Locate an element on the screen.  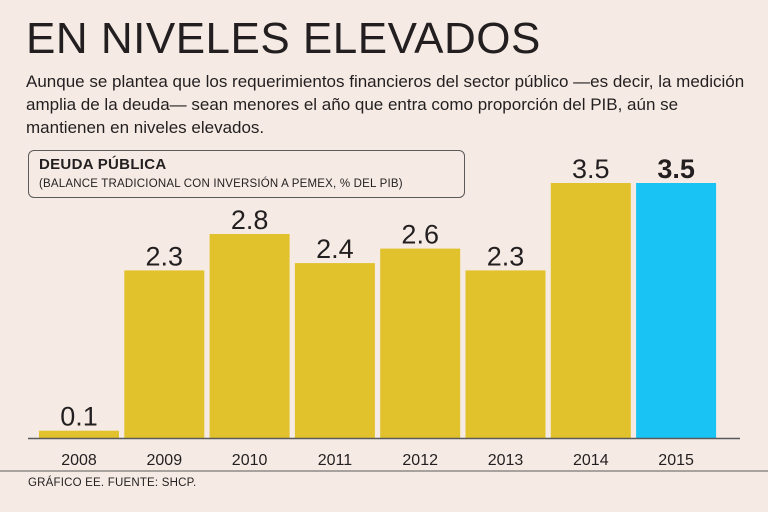
tick-label-2010: 2010 is located at coordinates (250, 460).